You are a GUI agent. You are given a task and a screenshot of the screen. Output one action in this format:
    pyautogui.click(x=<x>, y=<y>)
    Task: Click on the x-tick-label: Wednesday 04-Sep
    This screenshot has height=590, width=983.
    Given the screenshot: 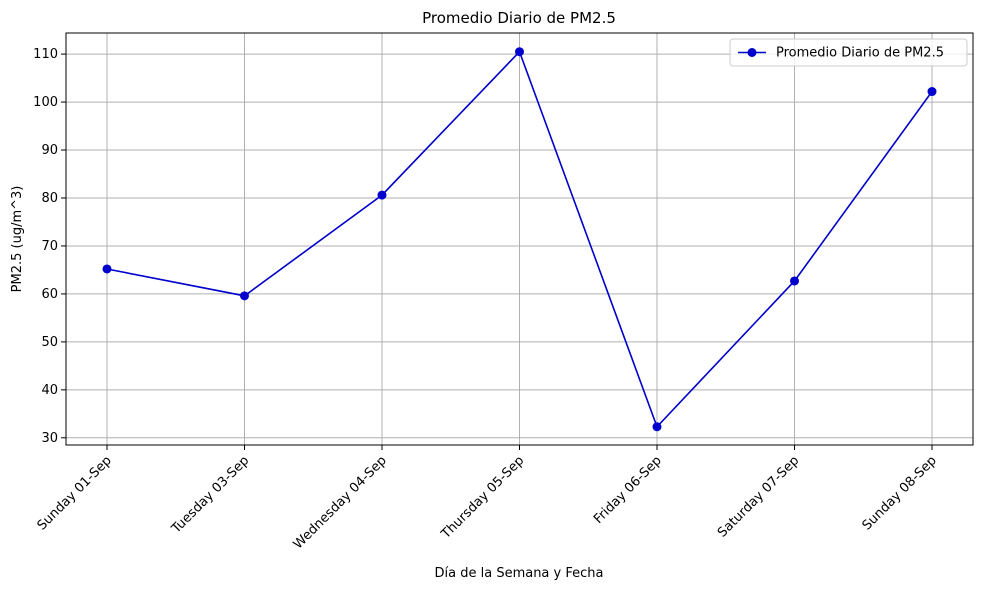 What is the action you would take?
    pyautogui.click(x=340, y=502)
    